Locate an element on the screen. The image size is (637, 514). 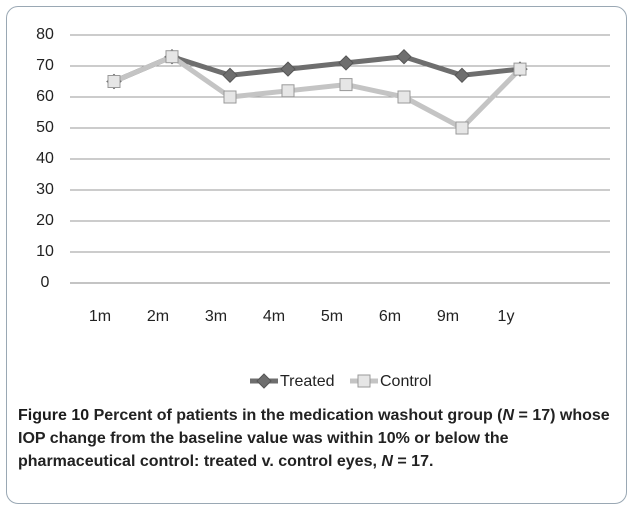
legend-label: Treated is located at coordinates (307, 381).